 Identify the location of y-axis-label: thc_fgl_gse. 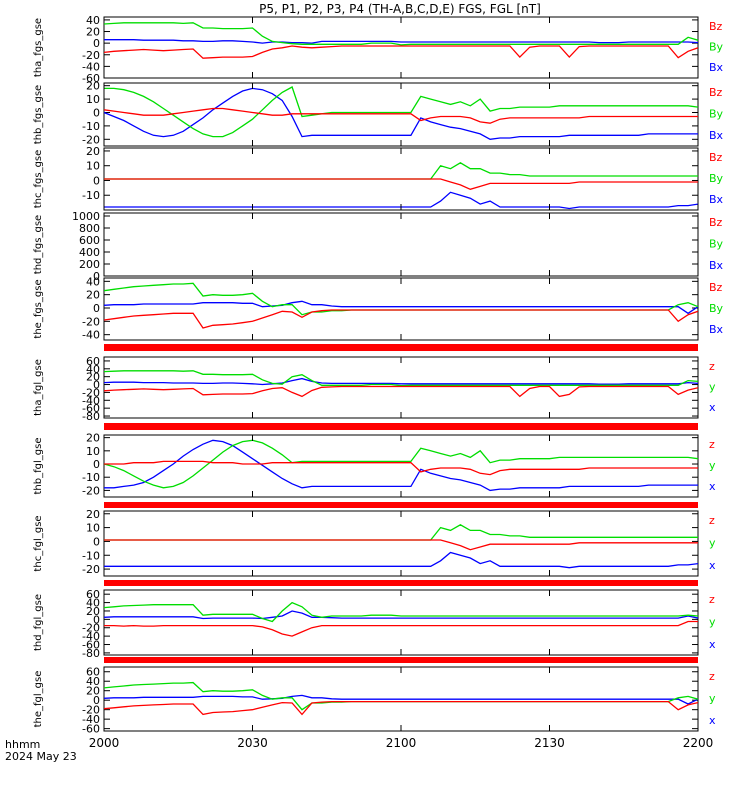
(38, 543).